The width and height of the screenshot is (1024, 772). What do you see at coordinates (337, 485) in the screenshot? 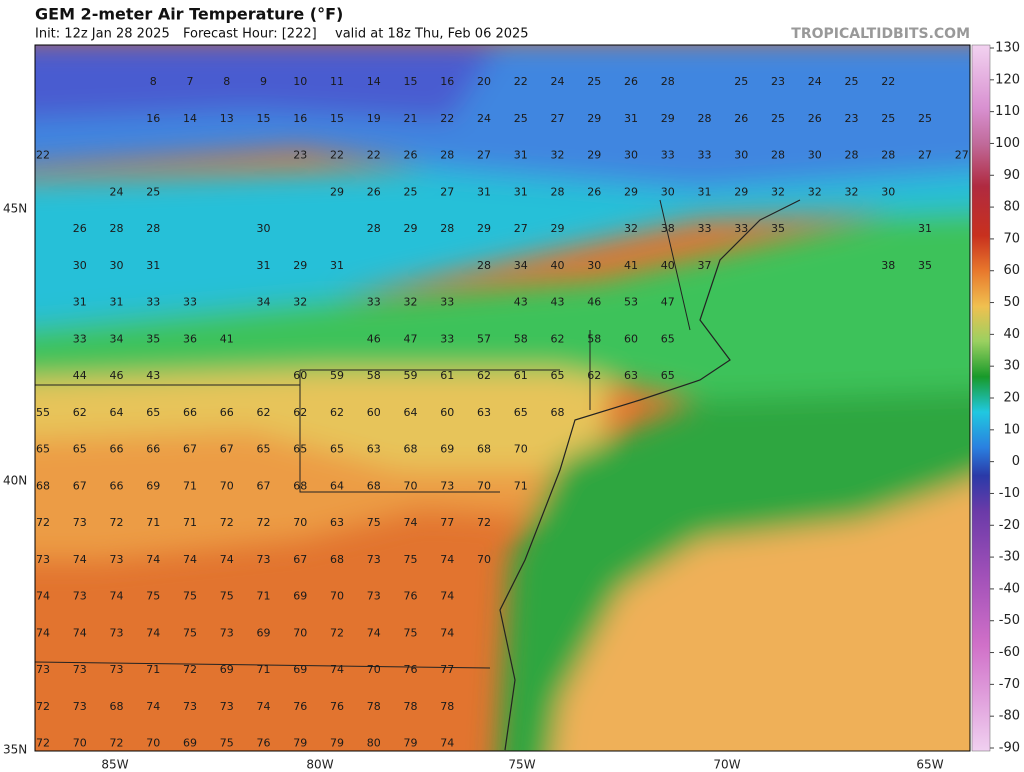
I see `station-value: 64` at bounding box center [337, 485].